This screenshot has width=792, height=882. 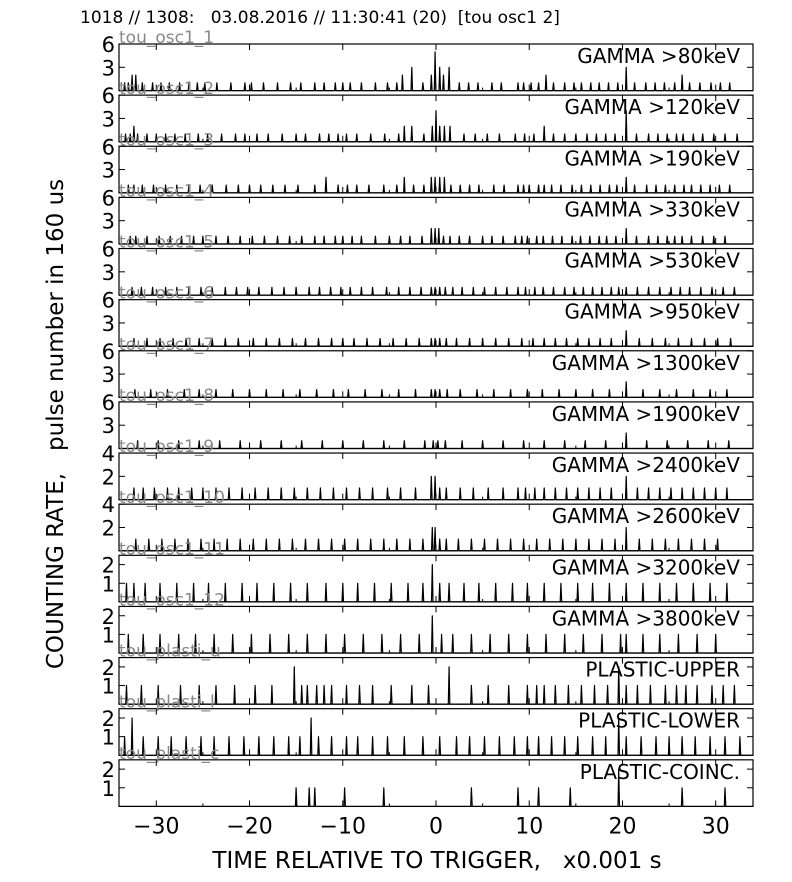 What do you see at coordinates (428, 162) in the screenshot?
I see `panel-tou_osc1_3: 36 GAMMA >190keV tou_osc1_3` at bounding box center [428, 162].